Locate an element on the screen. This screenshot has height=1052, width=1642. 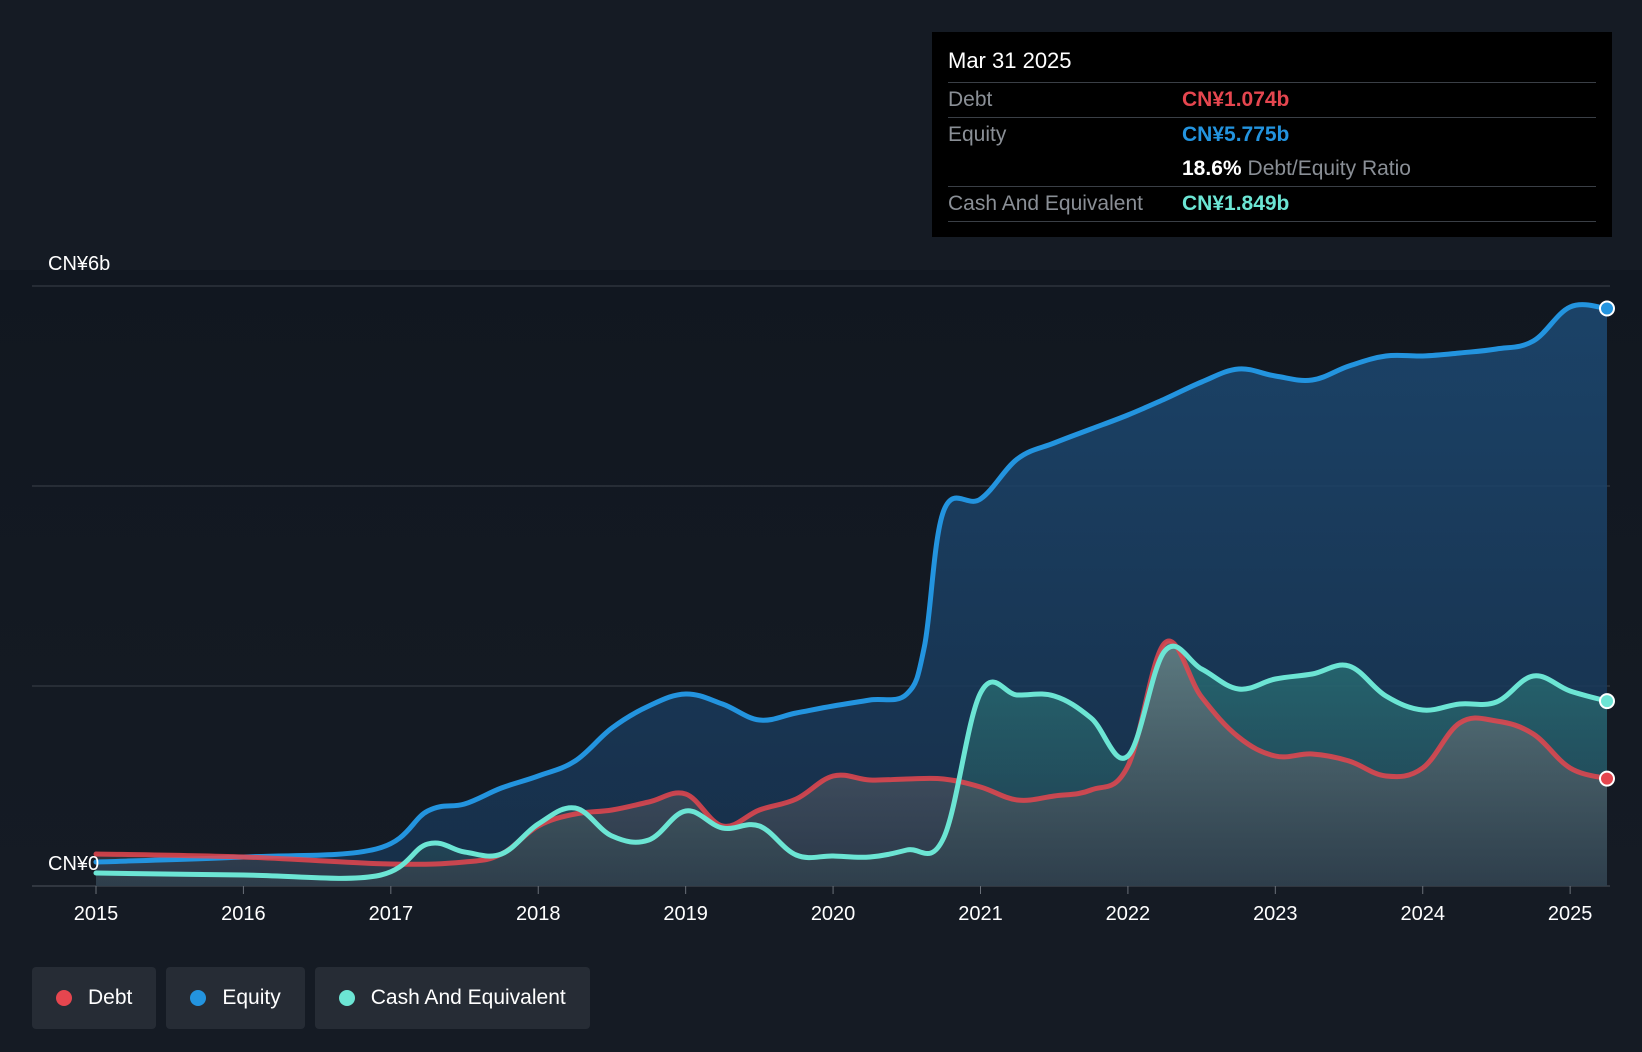
legend: Debt Equity Cash And Equivalent is located at coordinates (311, 998).